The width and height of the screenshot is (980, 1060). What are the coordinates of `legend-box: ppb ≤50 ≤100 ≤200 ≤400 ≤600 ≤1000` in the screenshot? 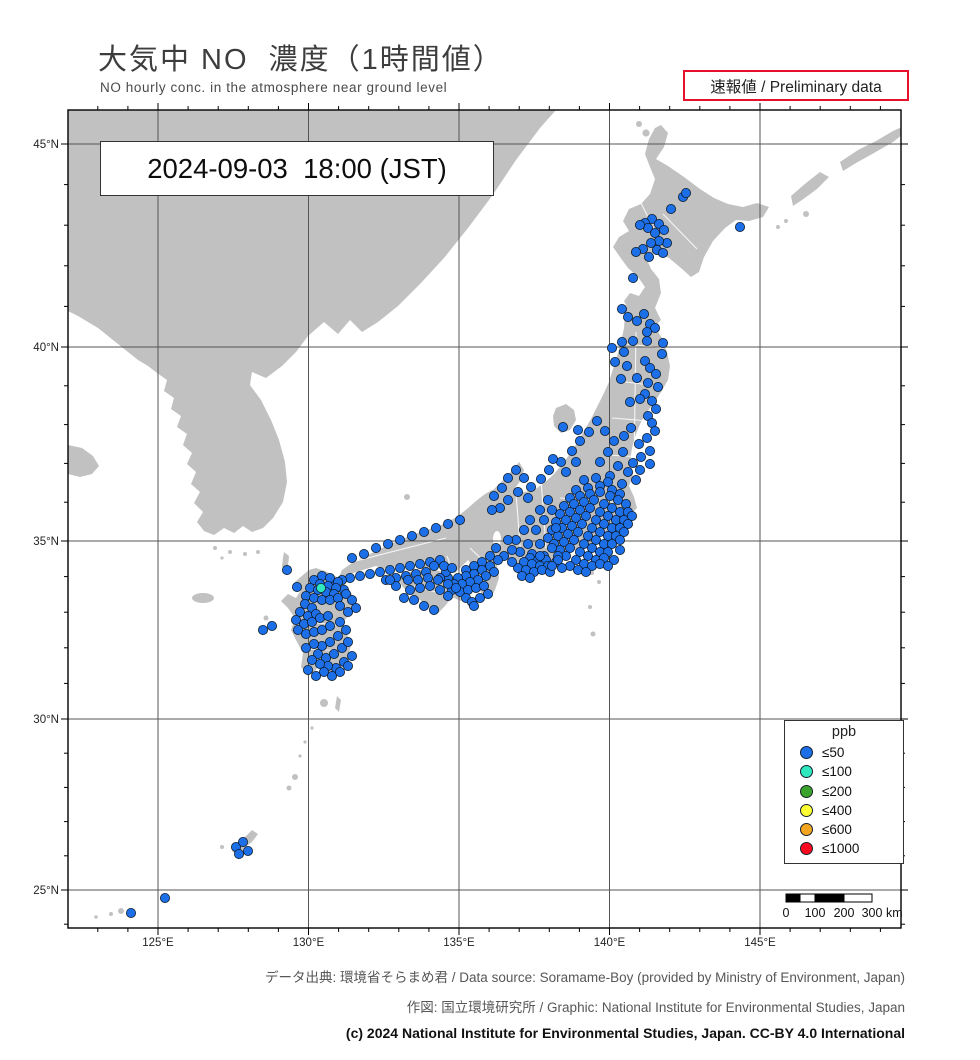 It's located at (844, 792).